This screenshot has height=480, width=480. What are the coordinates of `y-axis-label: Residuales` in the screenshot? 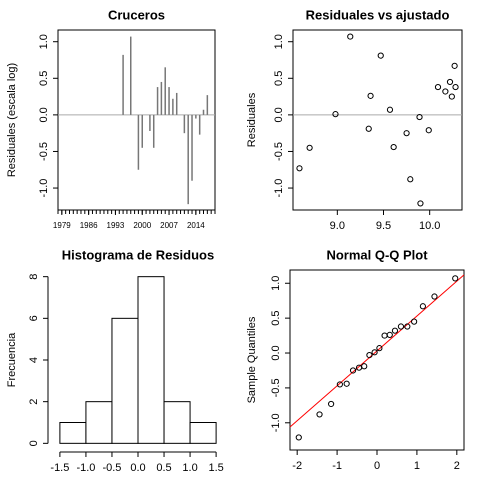 It's located at (252, 119).